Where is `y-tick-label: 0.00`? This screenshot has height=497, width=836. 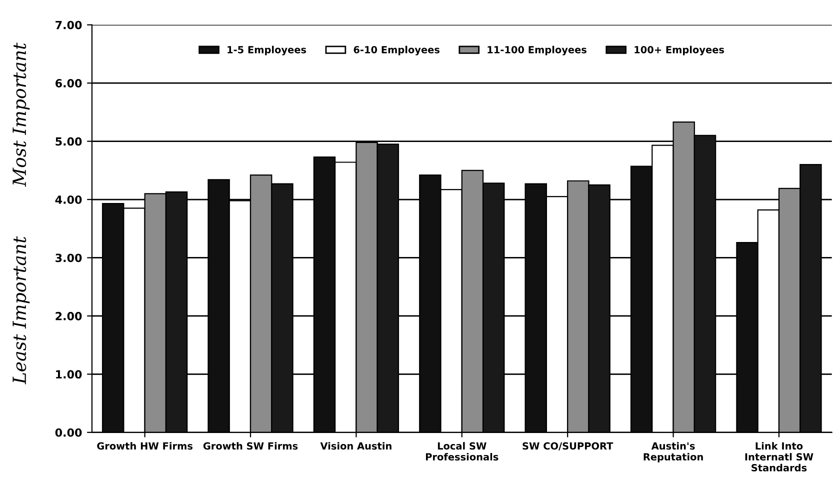 y-tick-label: 0.00 is located at coordinates (68, 432).